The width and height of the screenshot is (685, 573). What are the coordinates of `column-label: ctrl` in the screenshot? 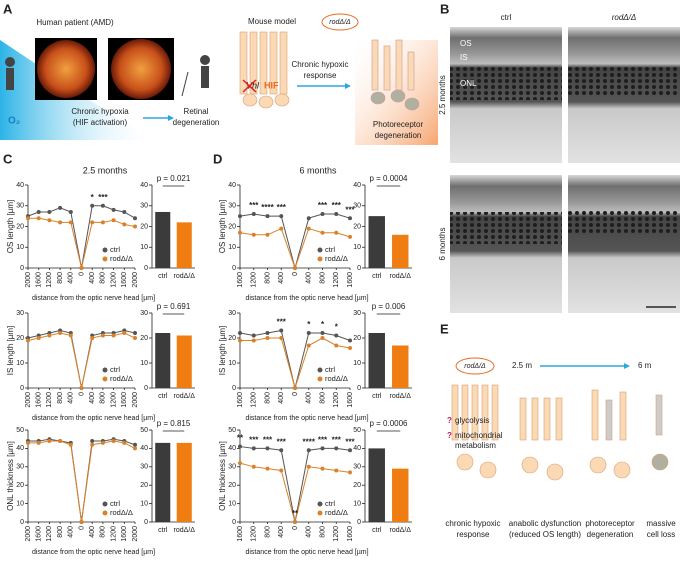 It's located at (506, 17).